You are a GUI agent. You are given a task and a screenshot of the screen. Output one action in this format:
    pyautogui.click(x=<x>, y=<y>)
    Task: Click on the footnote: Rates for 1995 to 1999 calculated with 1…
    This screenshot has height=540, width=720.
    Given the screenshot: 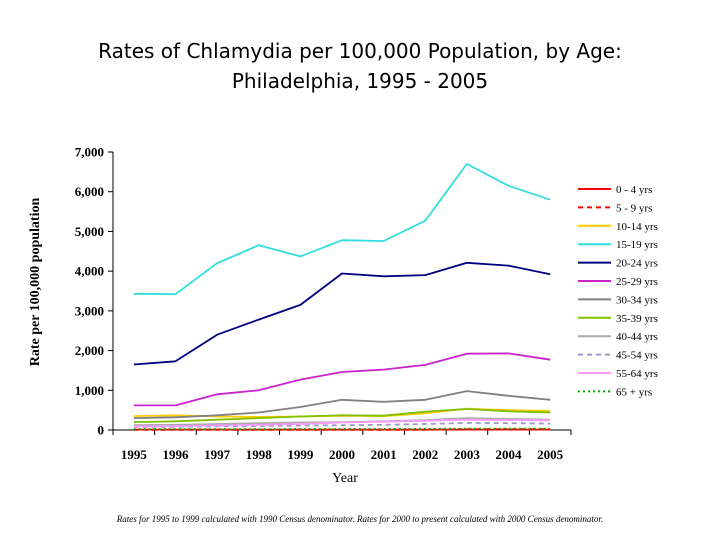 What is the action you would take?
    pyautogui.click(x=360, y=519)
    